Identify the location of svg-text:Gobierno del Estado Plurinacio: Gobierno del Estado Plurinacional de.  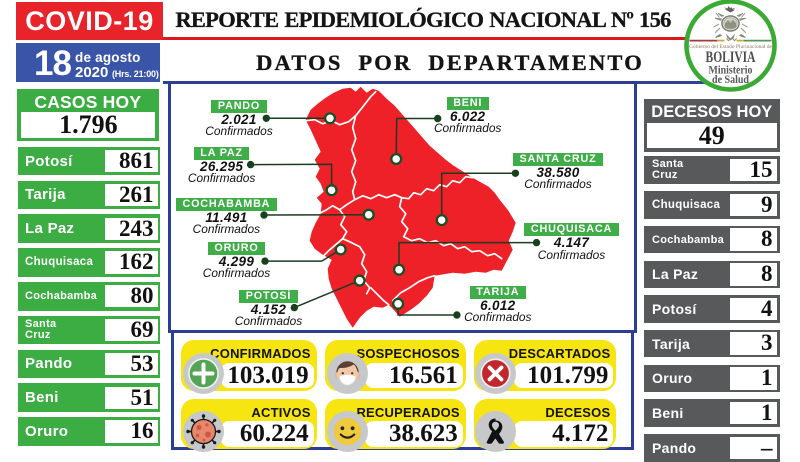
(731, 47).